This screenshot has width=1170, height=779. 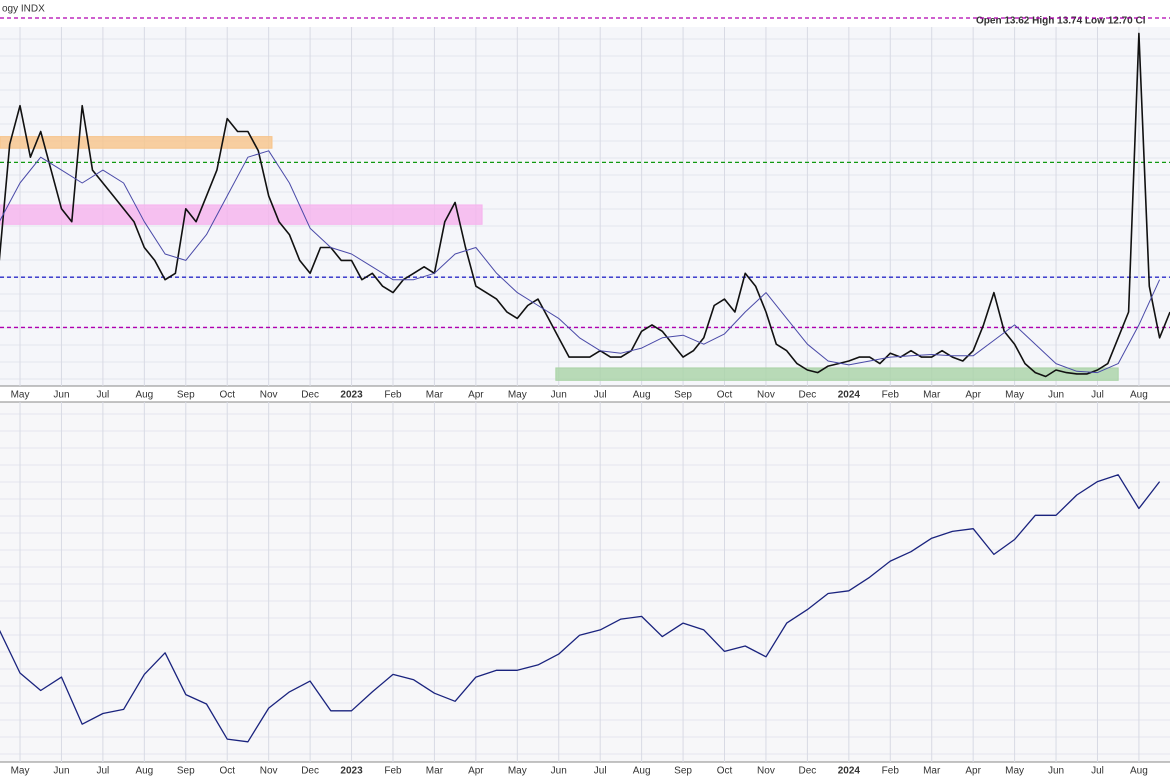 I want to click on quote: Open 13.62 High 13.74 Low 12.70 Cl, so click(x=1061, y=21).